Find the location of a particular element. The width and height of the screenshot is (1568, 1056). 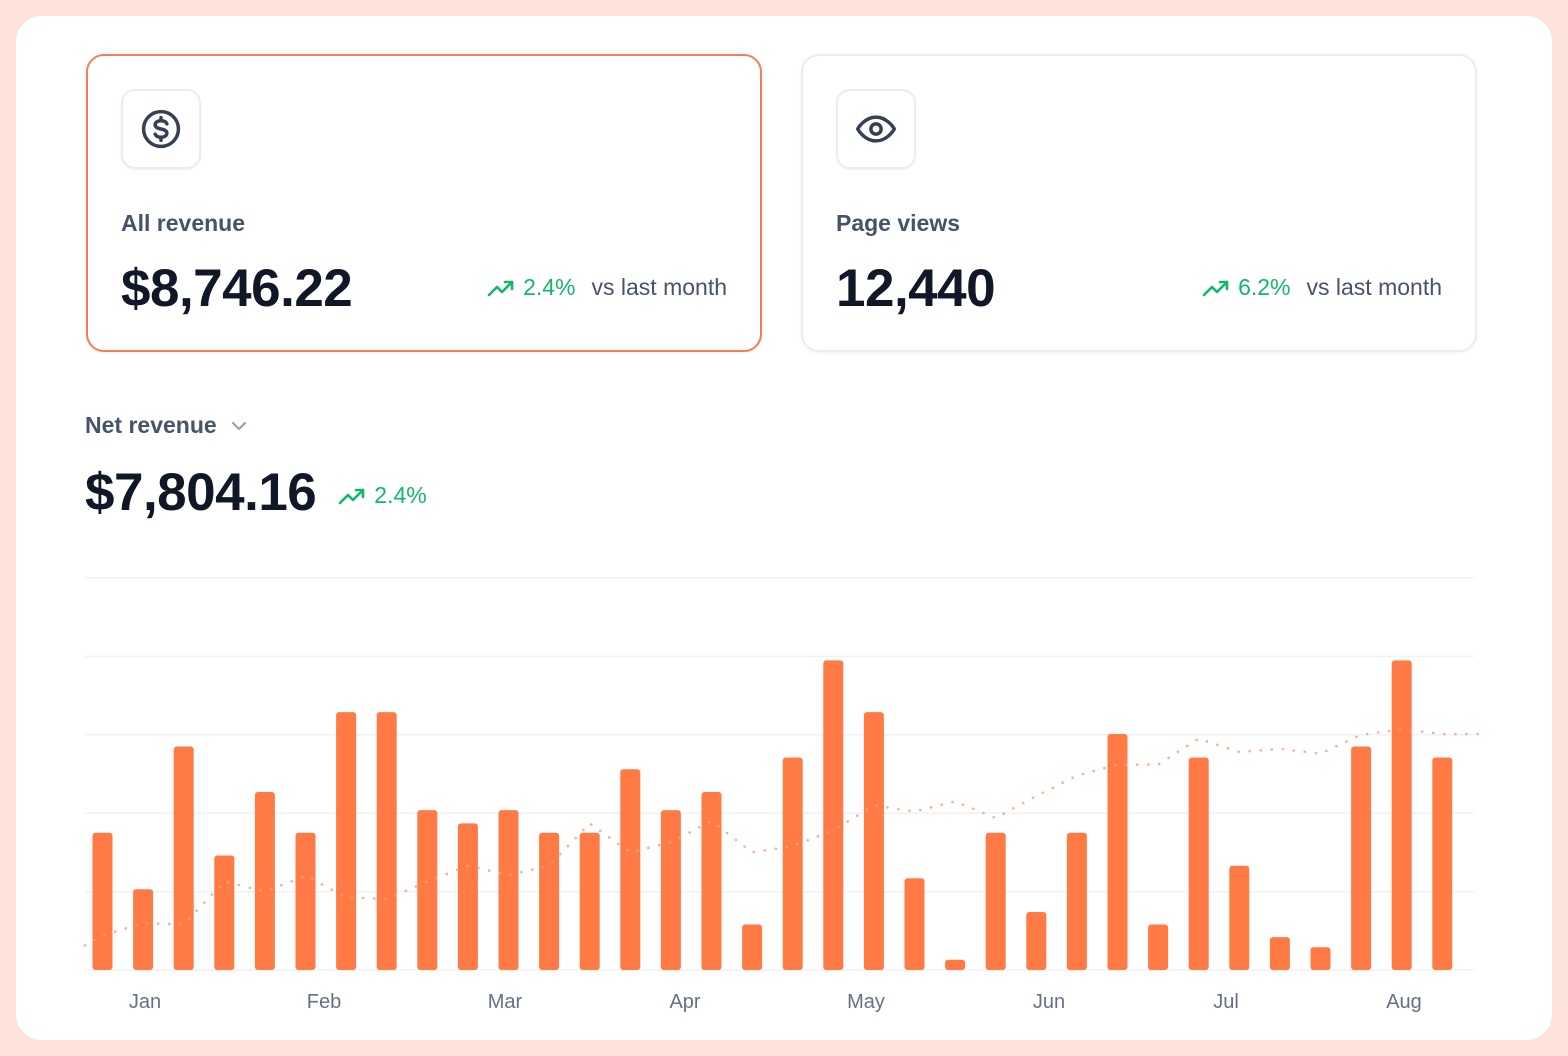

x-tick-label: May is located at coordinates (866, 1002).